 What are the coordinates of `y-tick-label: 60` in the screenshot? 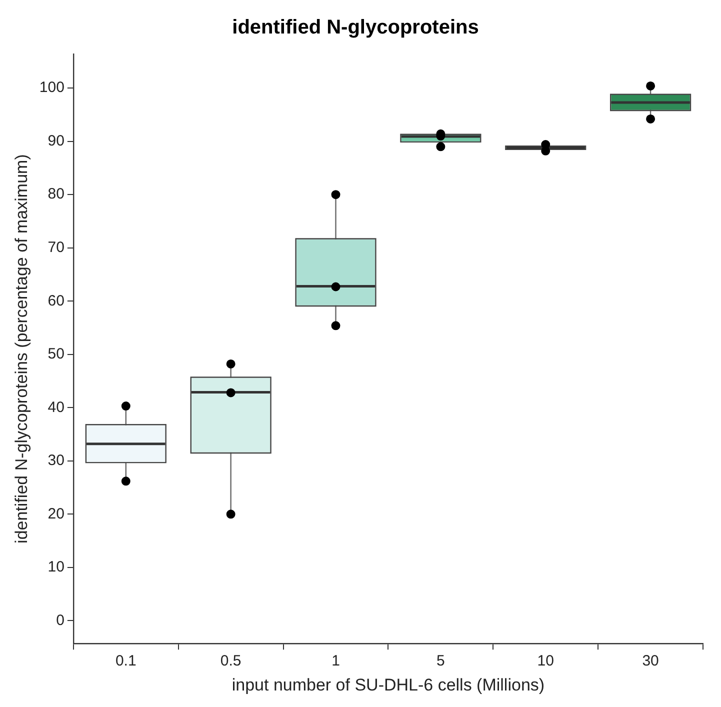 It's located at (56, 301).